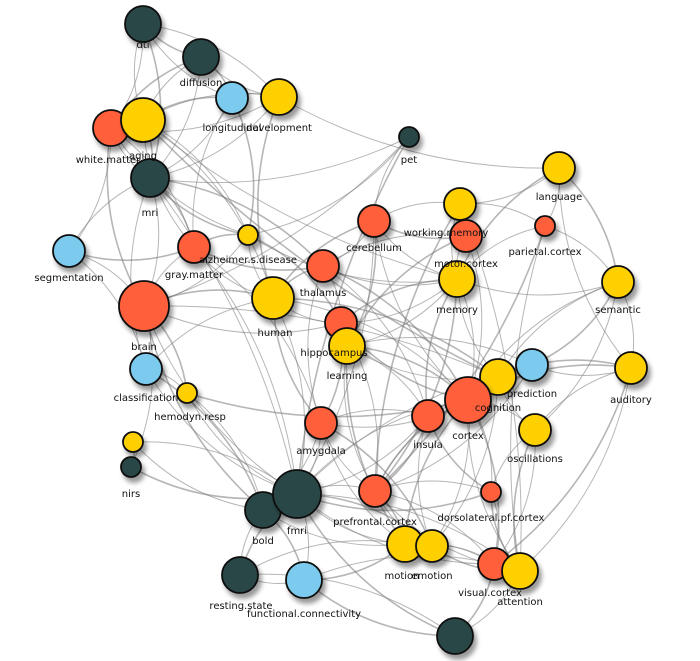  What do you see at coordinates (143, 120) in the screenshot?
I see `node-aging` at bounding box center [143, 120].